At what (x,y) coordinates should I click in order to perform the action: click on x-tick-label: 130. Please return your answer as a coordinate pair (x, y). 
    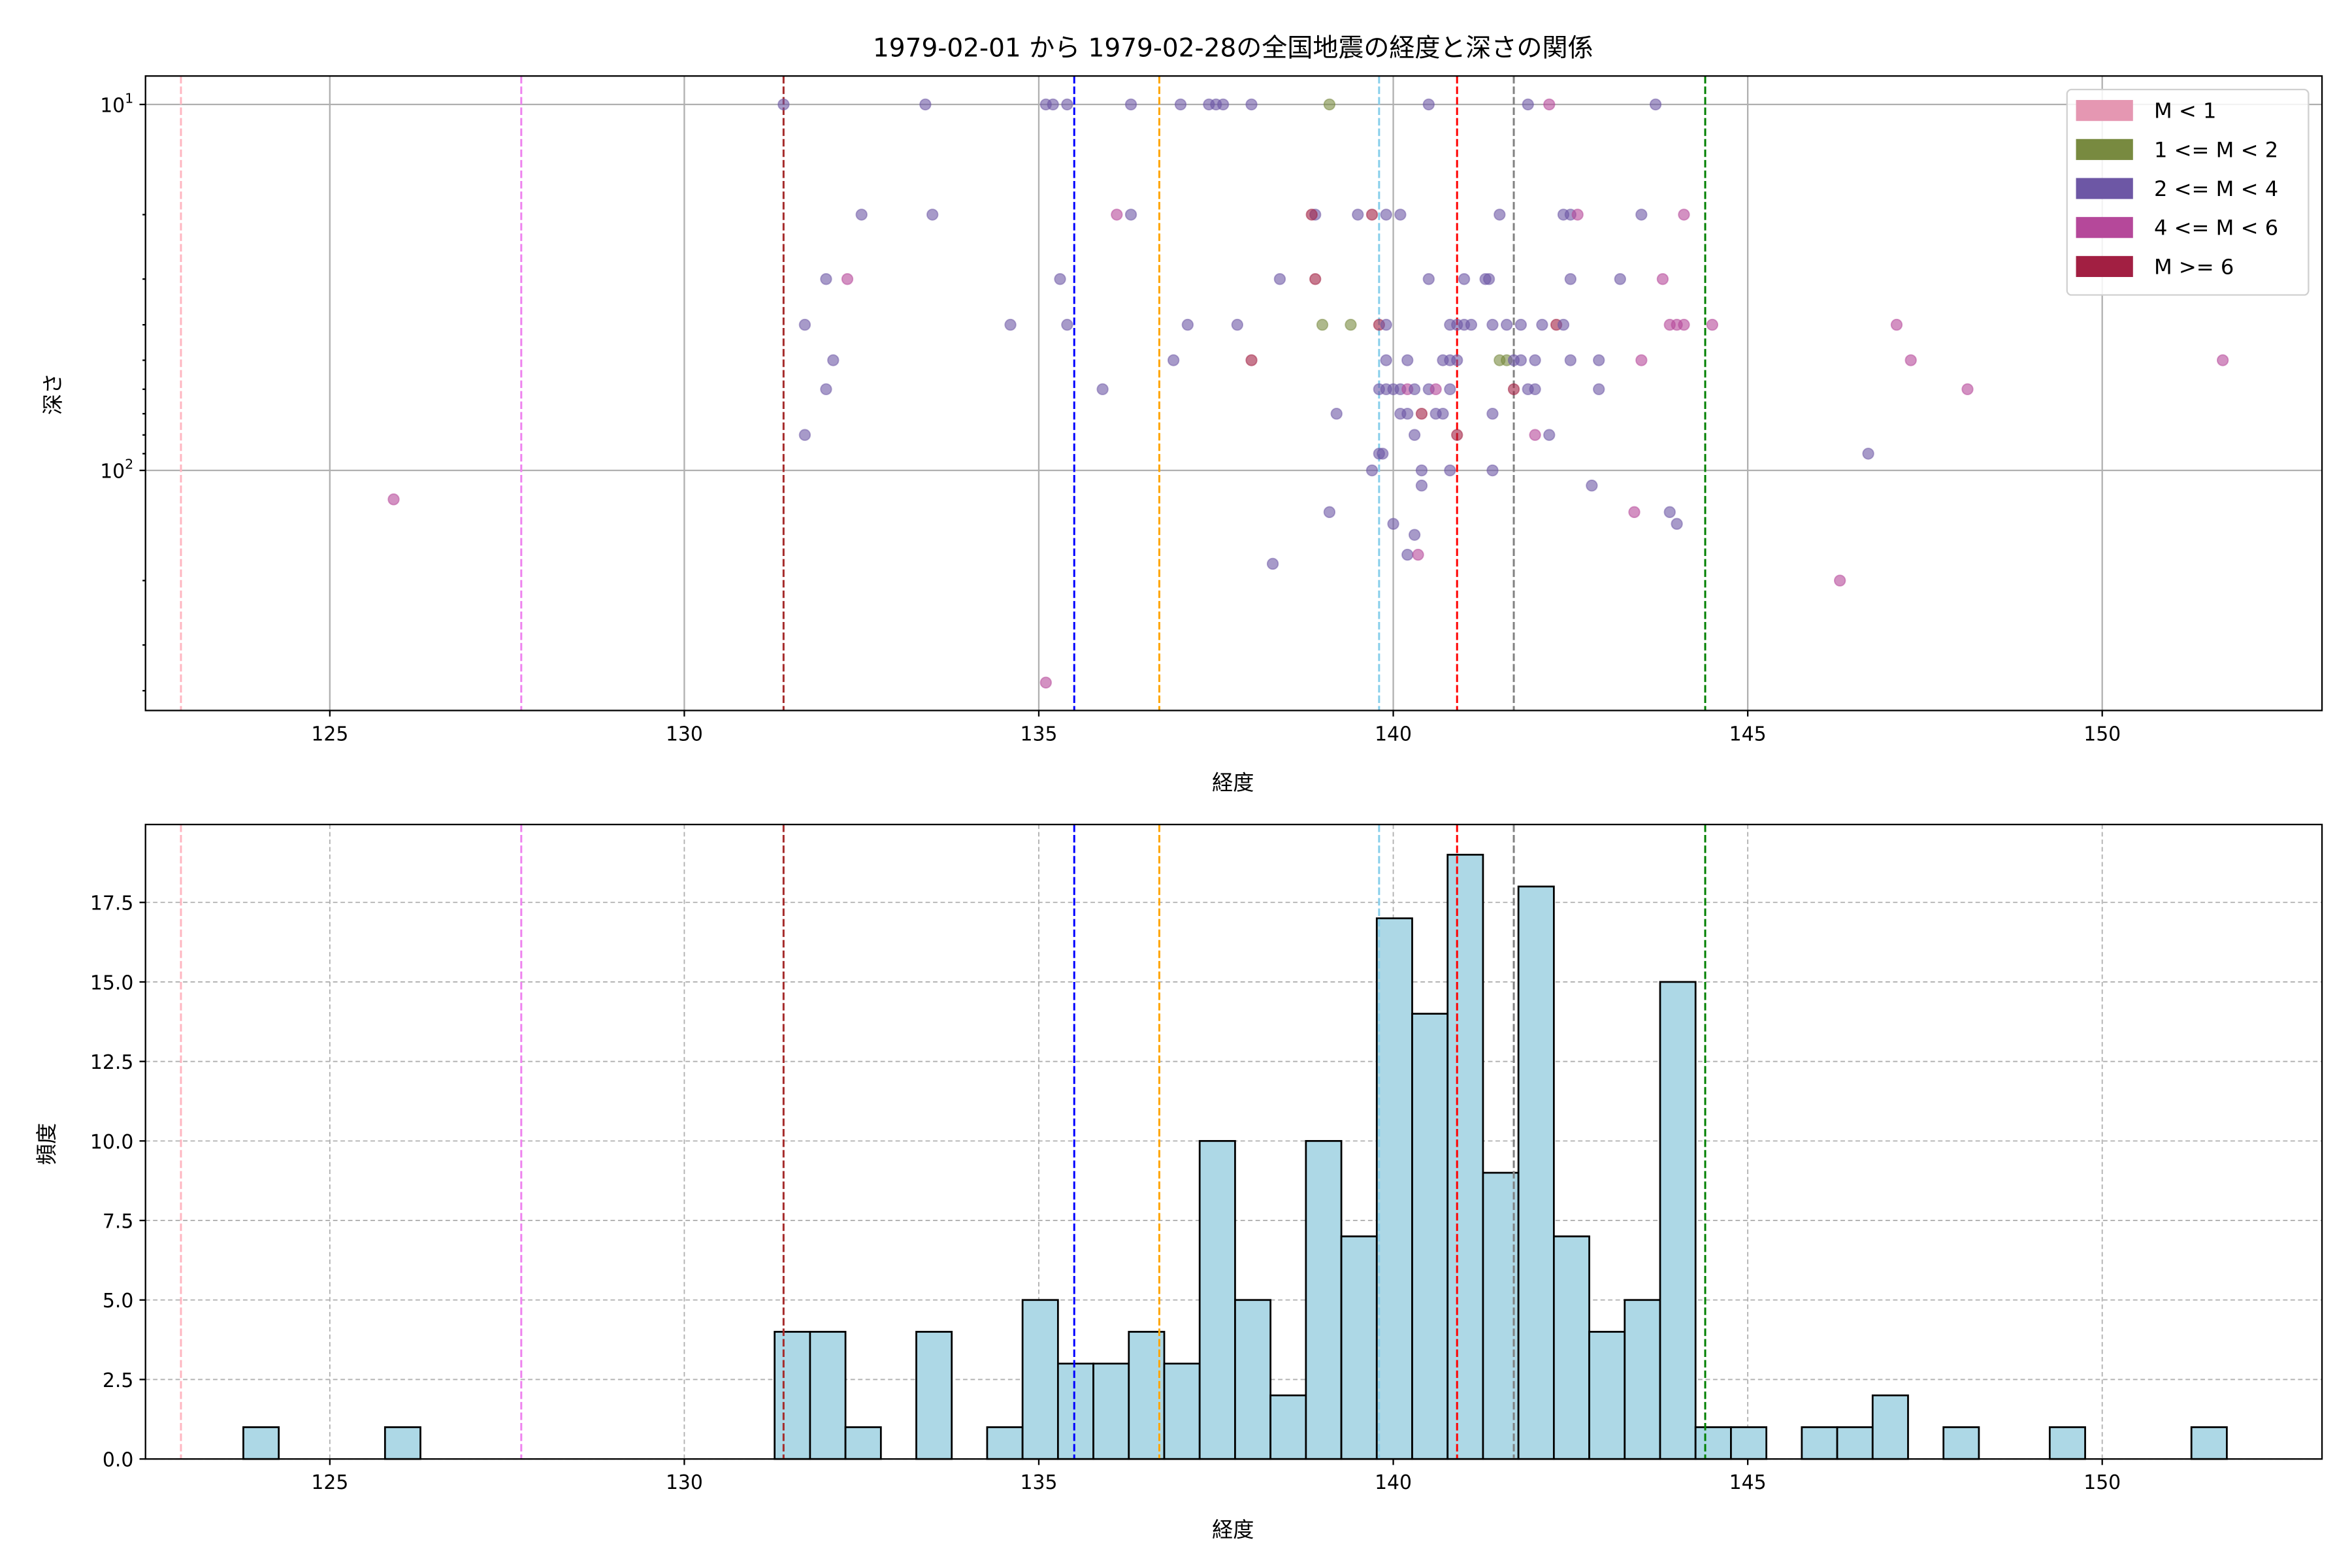
    Looking at the image, I should click on (684, 1482).